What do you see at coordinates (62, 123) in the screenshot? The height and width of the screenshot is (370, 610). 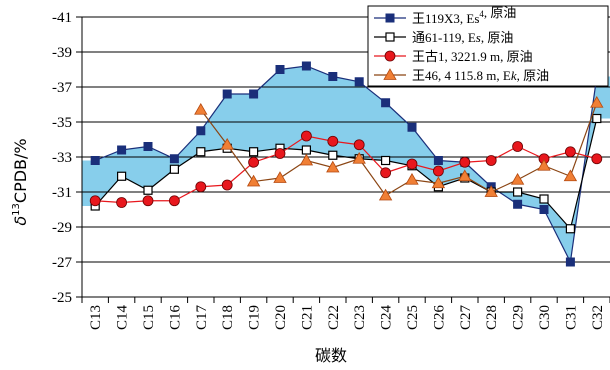 I see `y-tick-label: -35` at bounding box center [62, 123].